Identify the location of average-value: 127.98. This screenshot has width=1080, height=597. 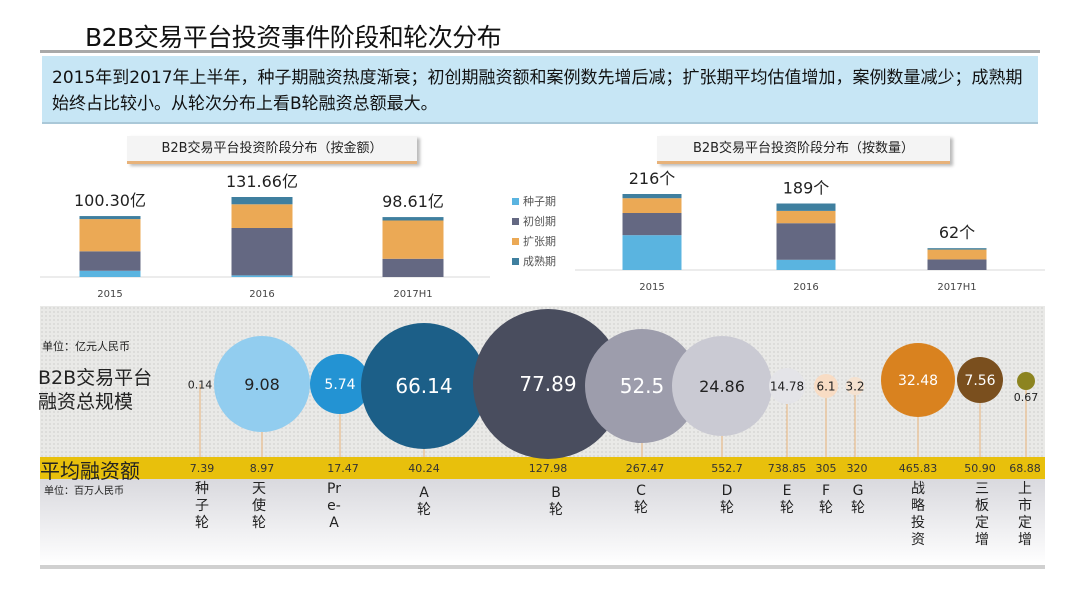
(548, 468).